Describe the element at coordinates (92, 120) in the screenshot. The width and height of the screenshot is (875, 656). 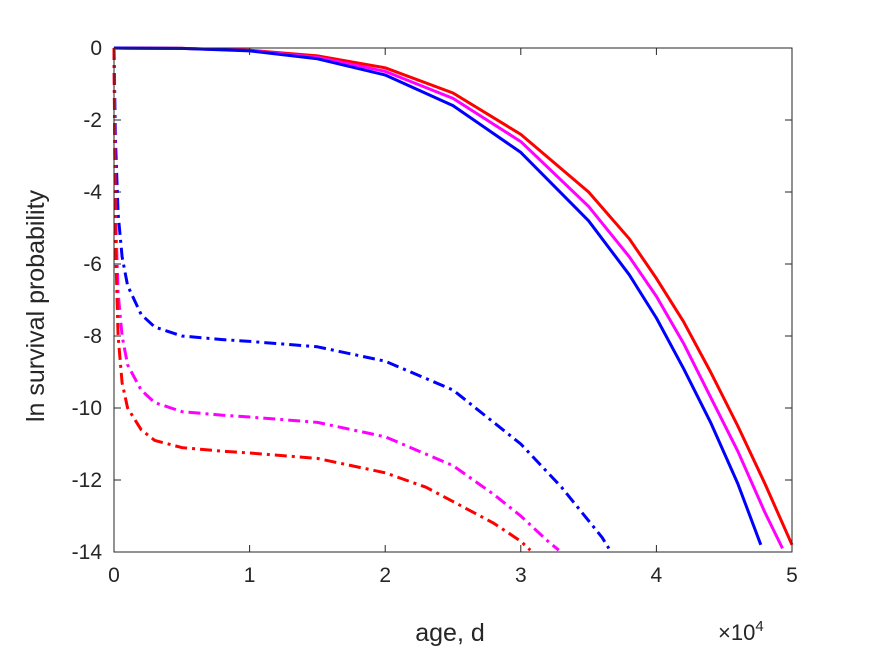
I see `y-tick-label: -2` at that location.